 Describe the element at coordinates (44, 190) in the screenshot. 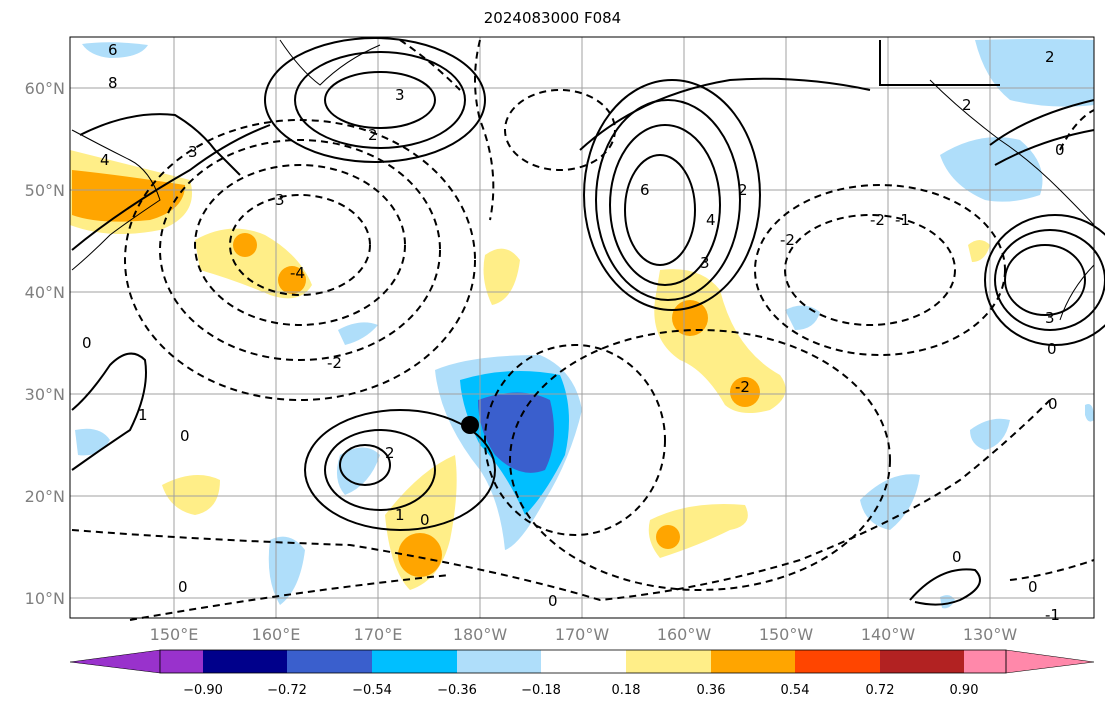

I see `lat-label-50n: 50°N` at that location.